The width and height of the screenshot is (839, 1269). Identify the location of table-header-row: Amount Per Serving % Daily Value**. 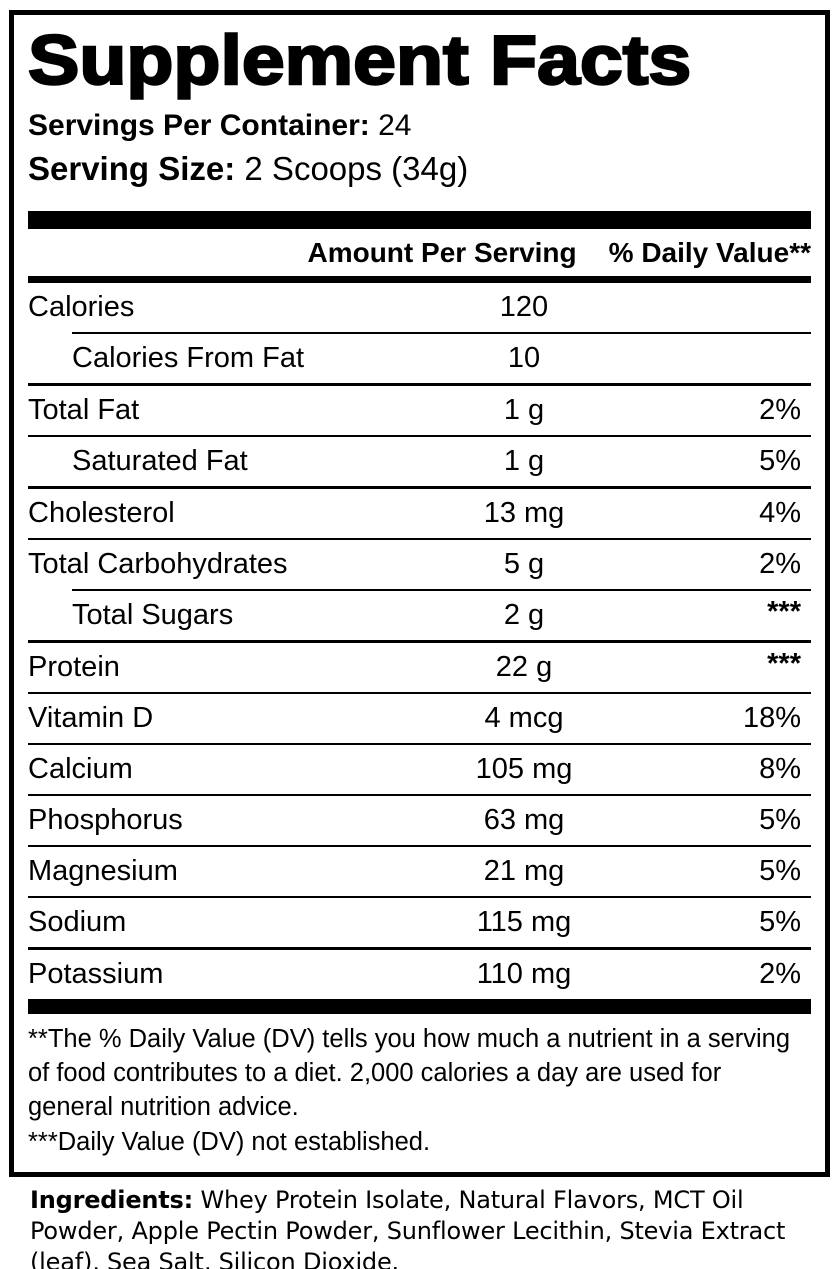
(419, 252).